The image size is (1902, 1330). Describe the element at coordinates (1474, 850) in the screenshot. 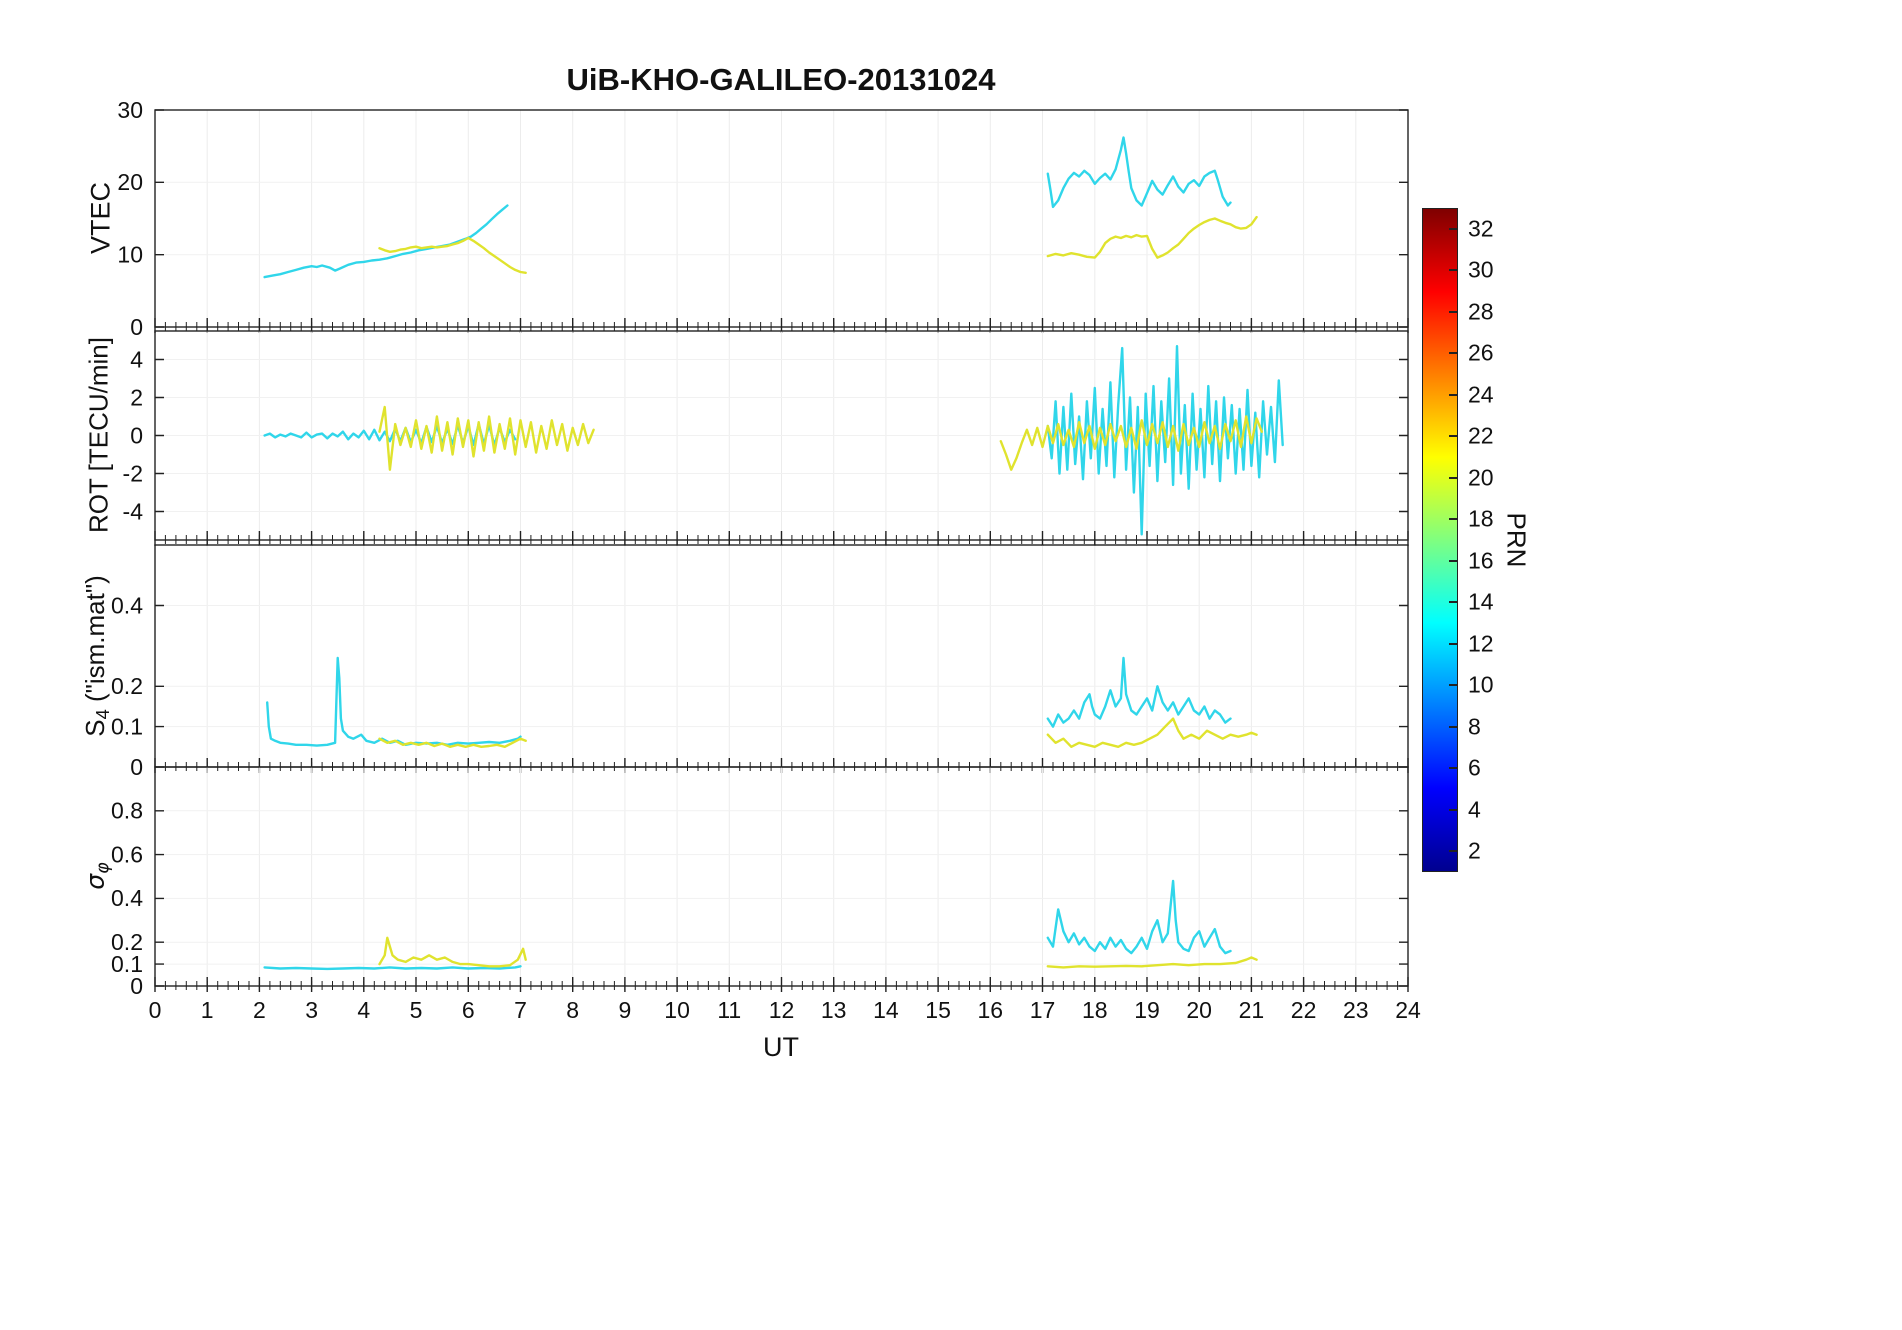

I see `colorbar-tick-label: 2` at that location.